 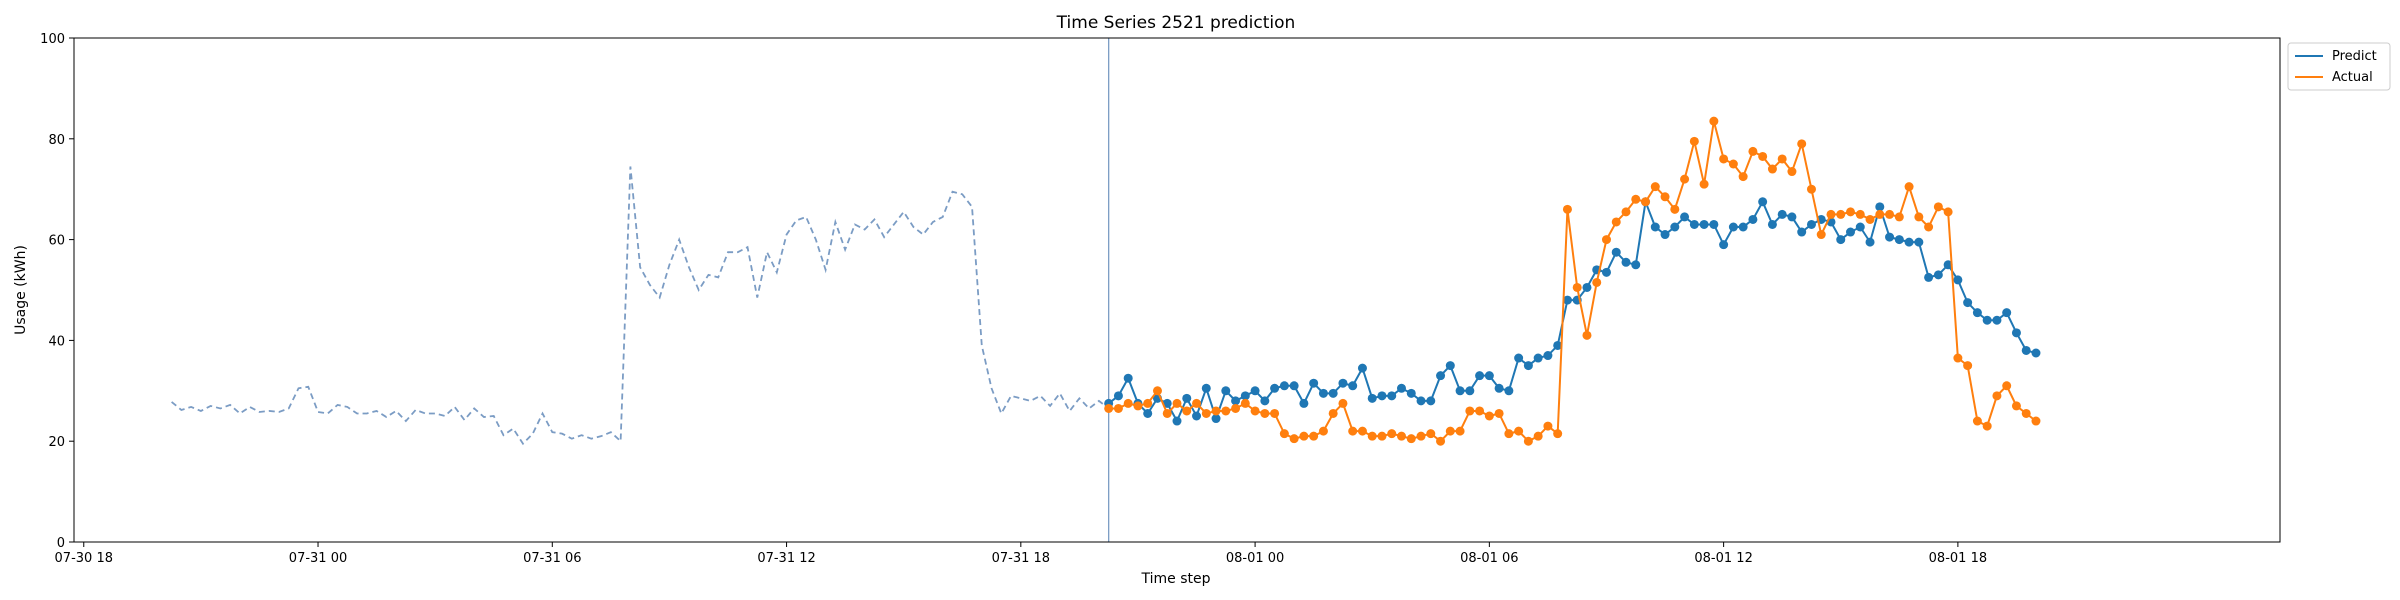 I want to click on y-tick-label: 100, so click(x=52, y=39).